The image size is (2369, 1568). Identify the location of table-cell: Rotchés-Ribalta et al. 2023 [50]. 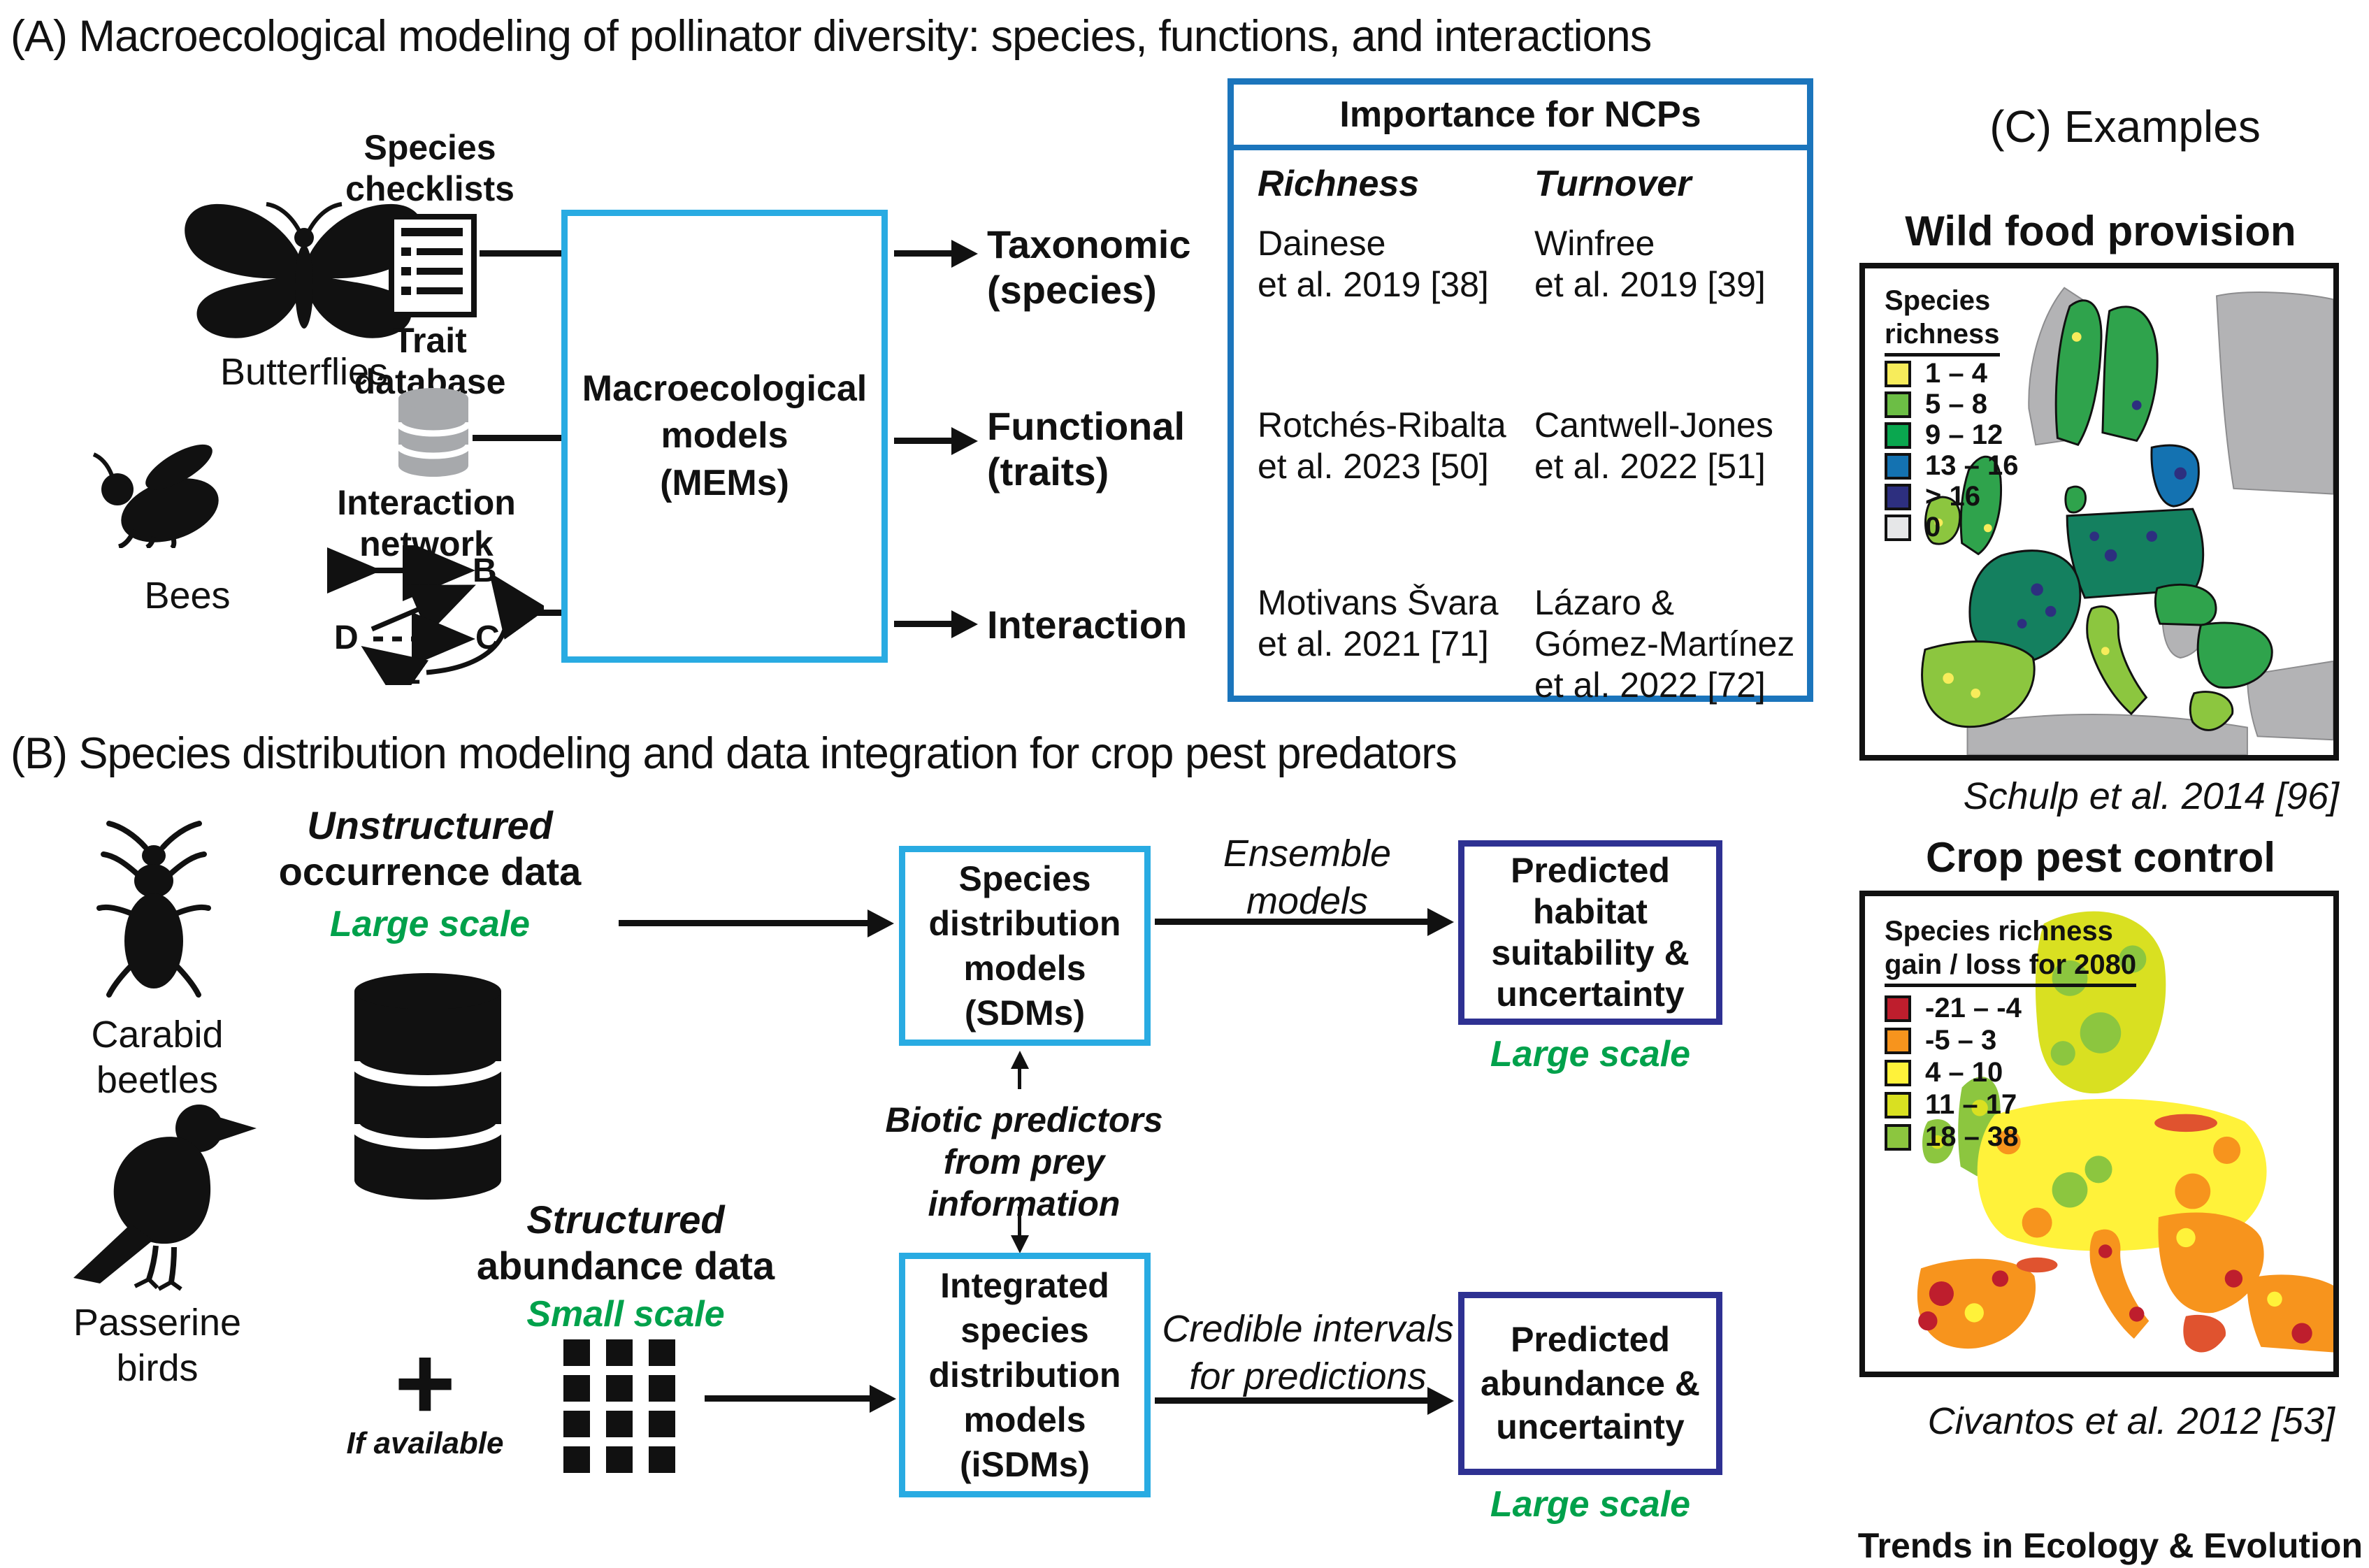
(1382, 445).